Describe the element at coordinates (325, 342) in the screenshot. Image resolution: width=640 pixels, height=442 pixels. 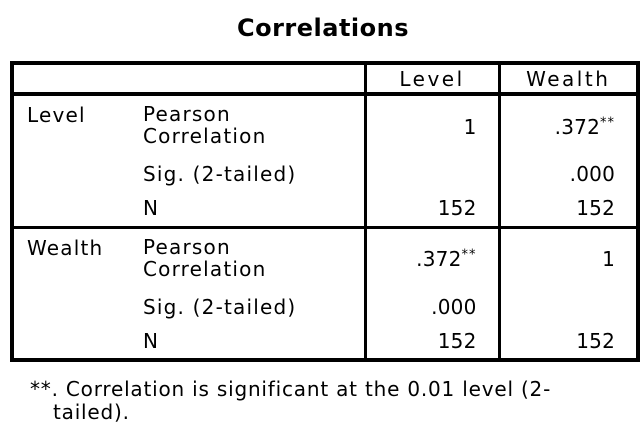
I see `table-row-wealth-n: N 152 152` at that location.